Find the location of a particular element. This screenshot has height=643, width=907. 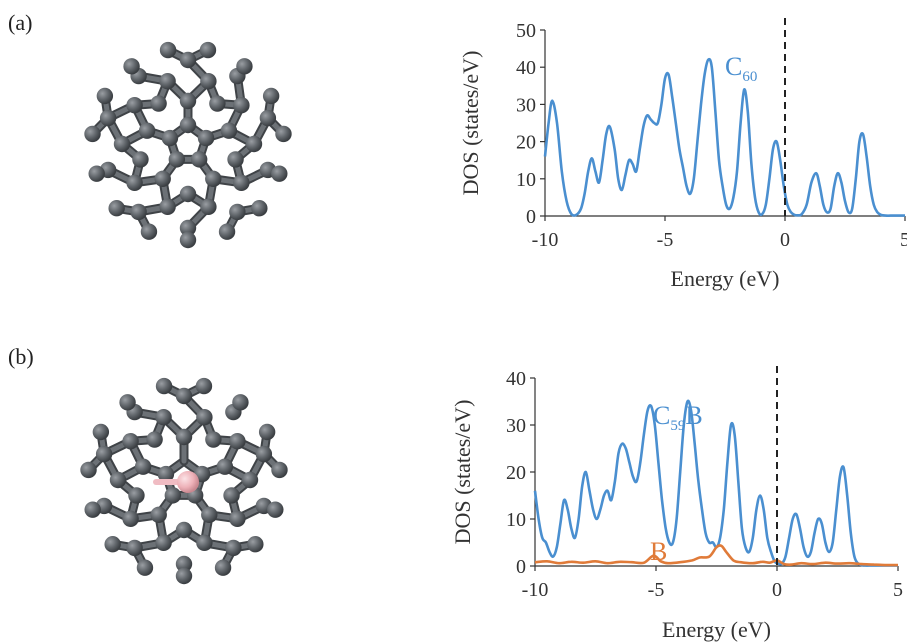

series-line-c59b is located at coordinates (715, 483).